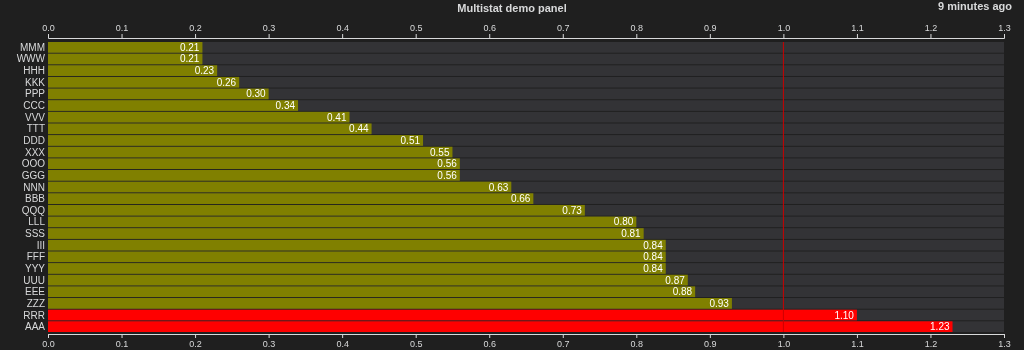 This screenshot has height=350, width=1024. I want to click on y-tick-label: FFF, so click(35, 257).